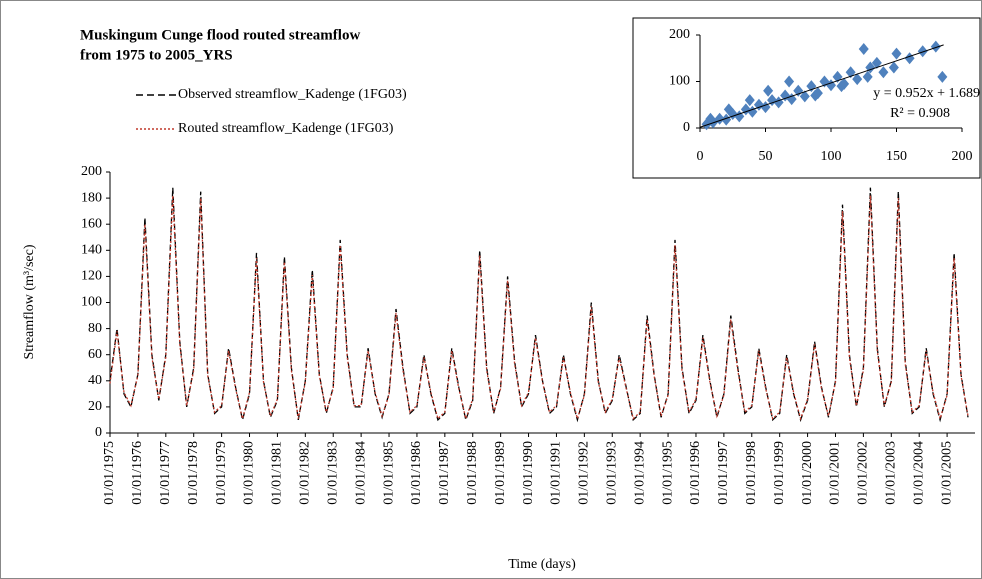  I want to click on x-axis-title: Time (days), so click(542, 564).